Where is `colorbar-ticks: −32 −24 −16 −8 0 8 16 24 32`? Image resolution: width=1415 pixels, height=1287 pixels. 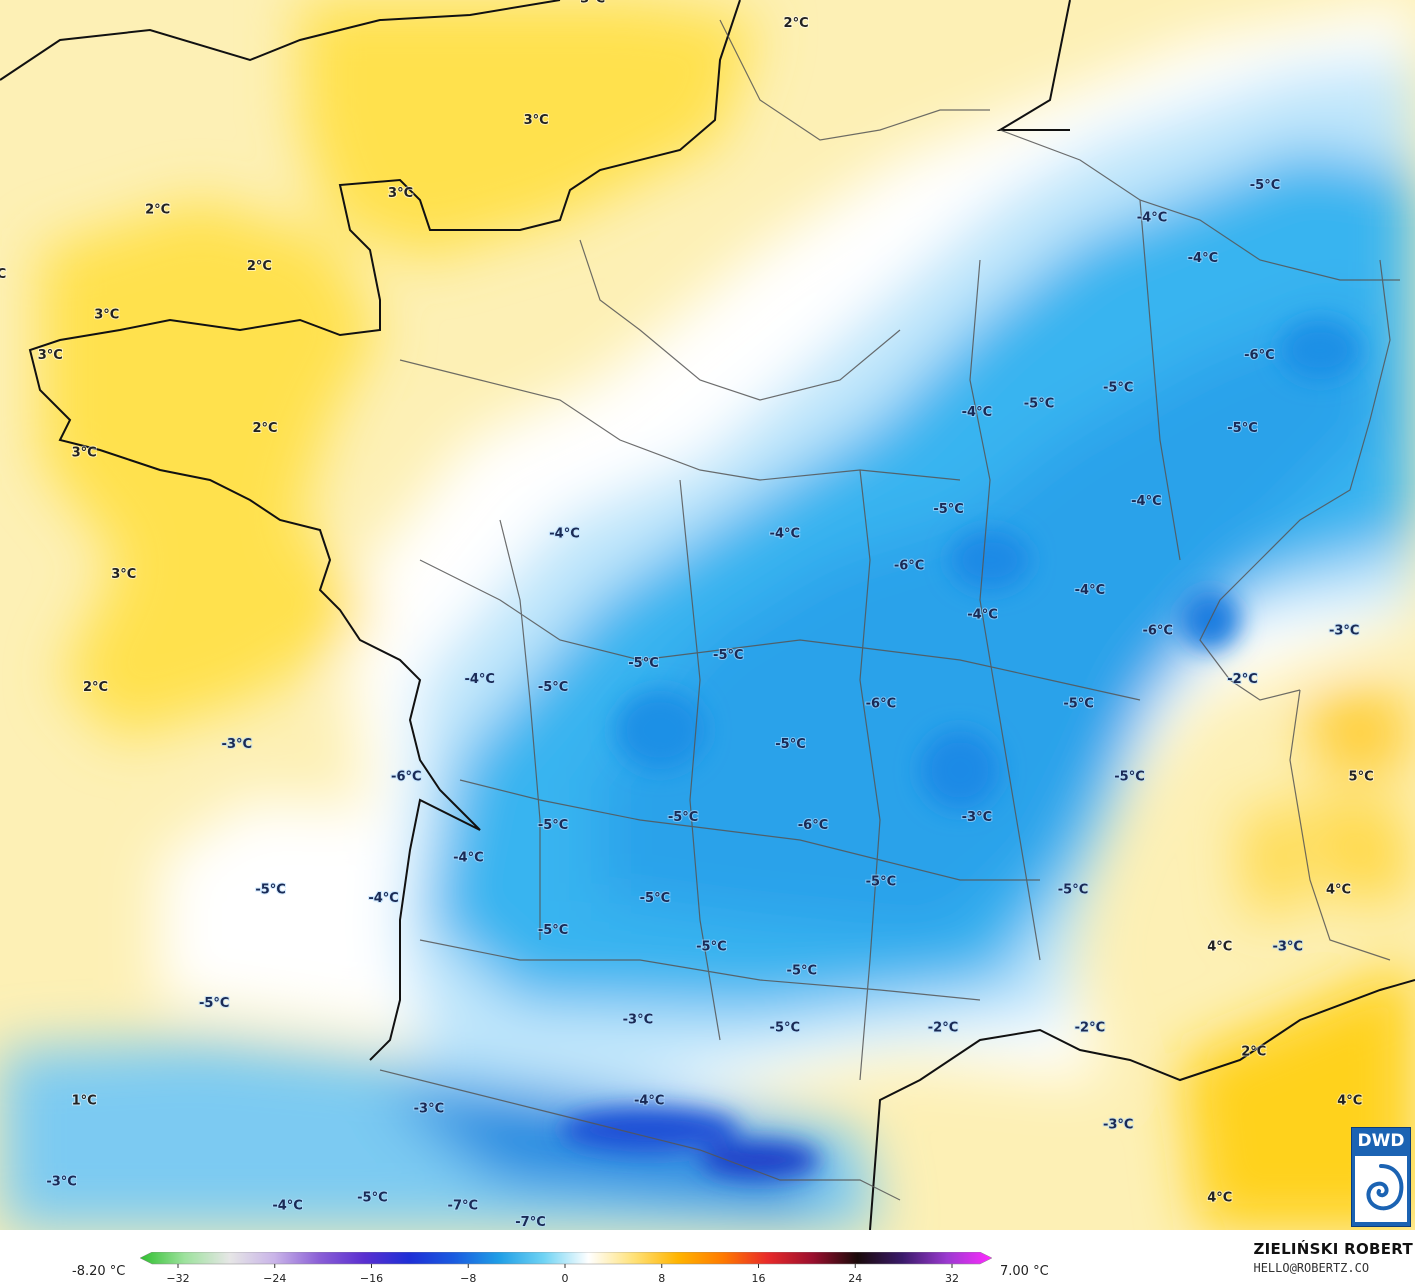 colorbar-ticks: −32 −24 −16 −8 0 8 16 24 32 is located at coordinates (562, 1274).